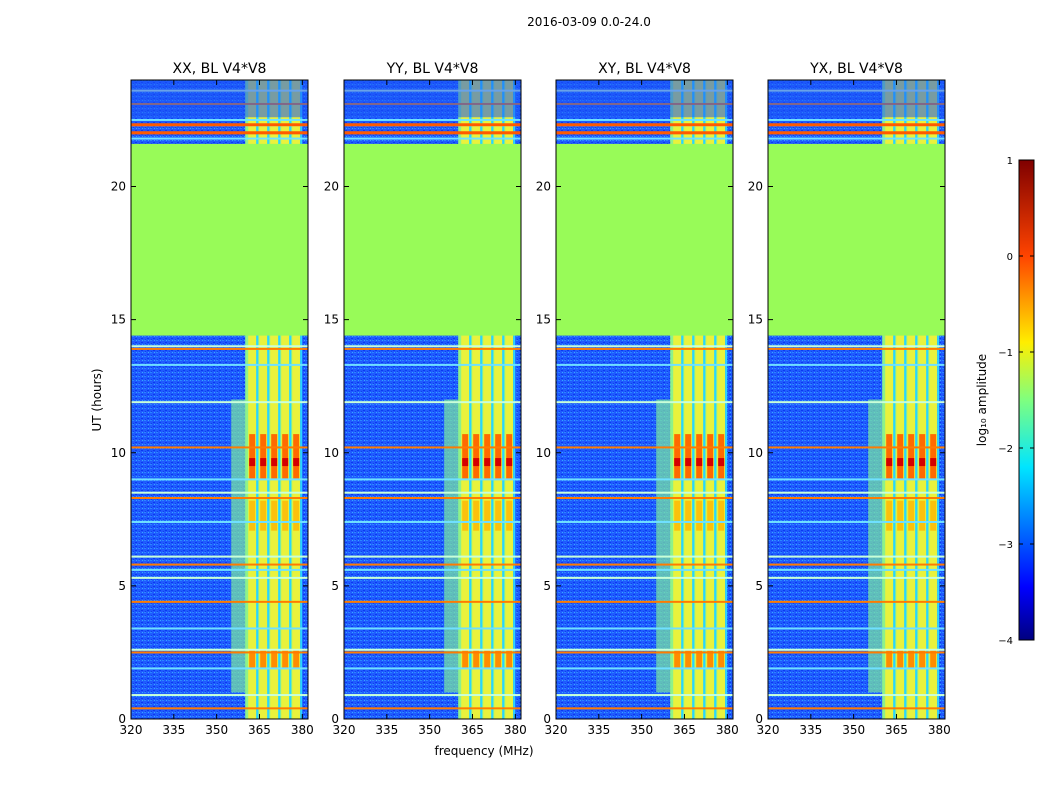 Image resolution: width=1050 pixels, height=800 pixels. I want to click on y-tick-label: 20, so click(331, 187).